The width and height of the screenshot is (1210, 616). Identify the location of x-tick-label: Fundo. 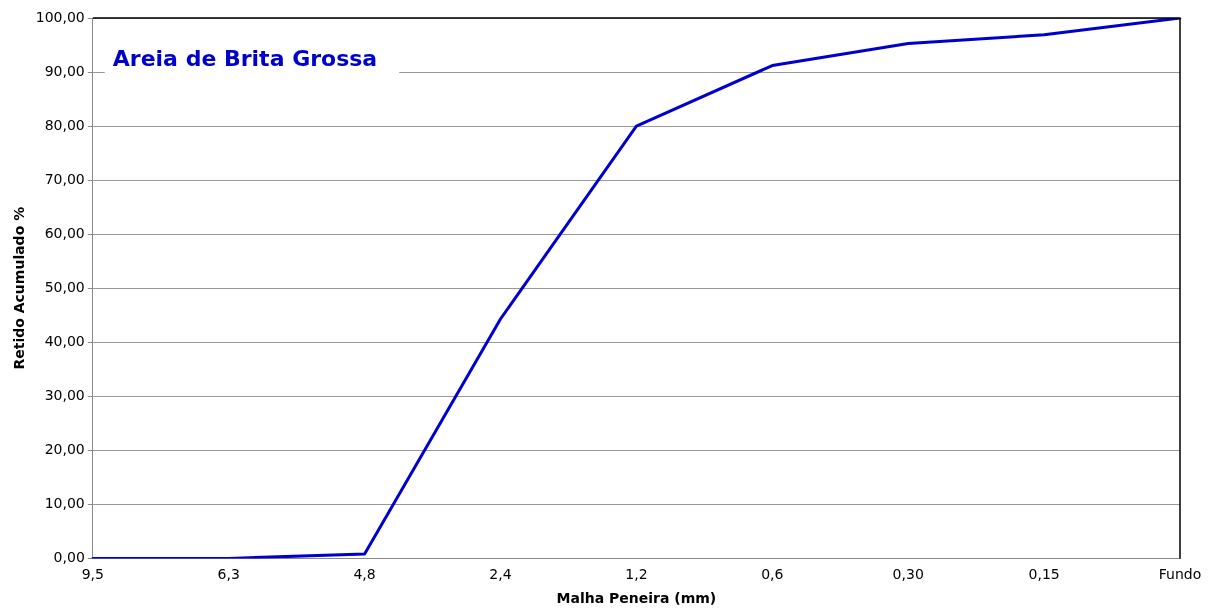
(1180, 574).